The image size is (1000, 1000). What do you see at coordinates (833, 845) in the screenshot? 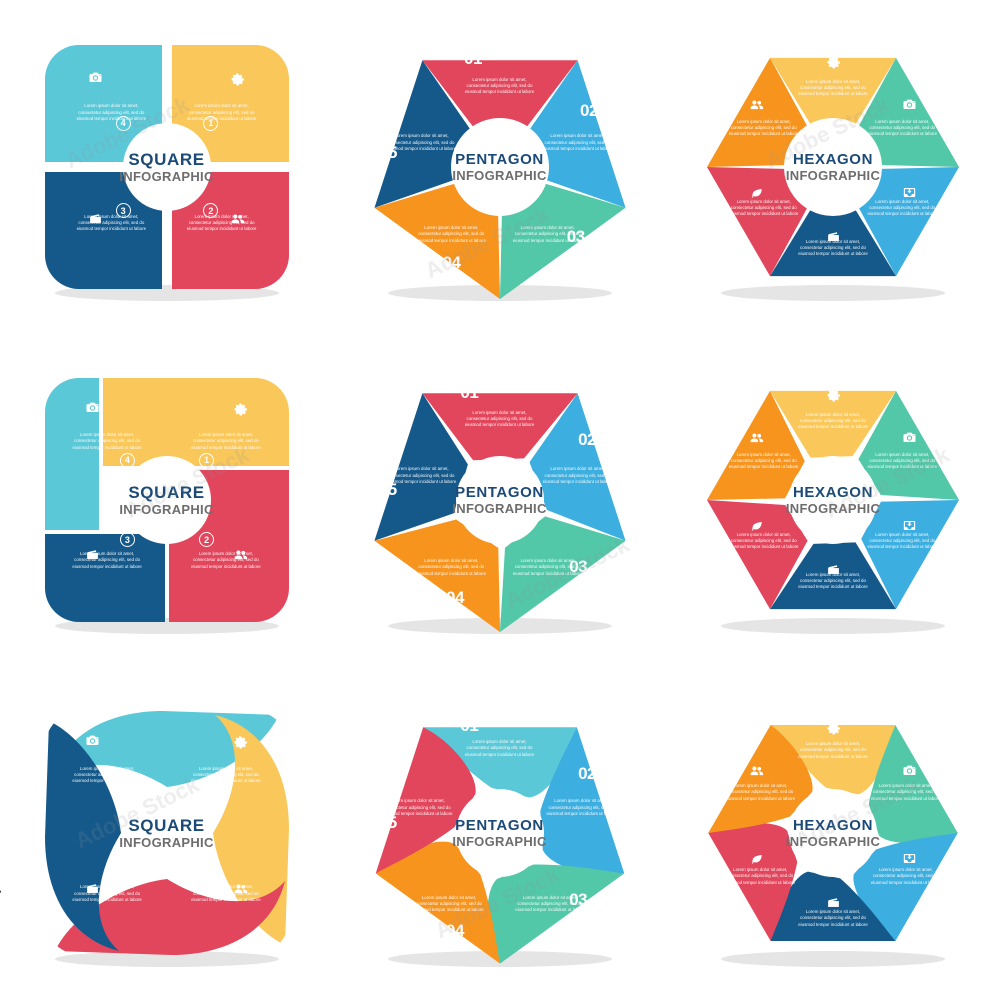
I see `hexagon-swirl-shape` at bounding box center [833, 845].